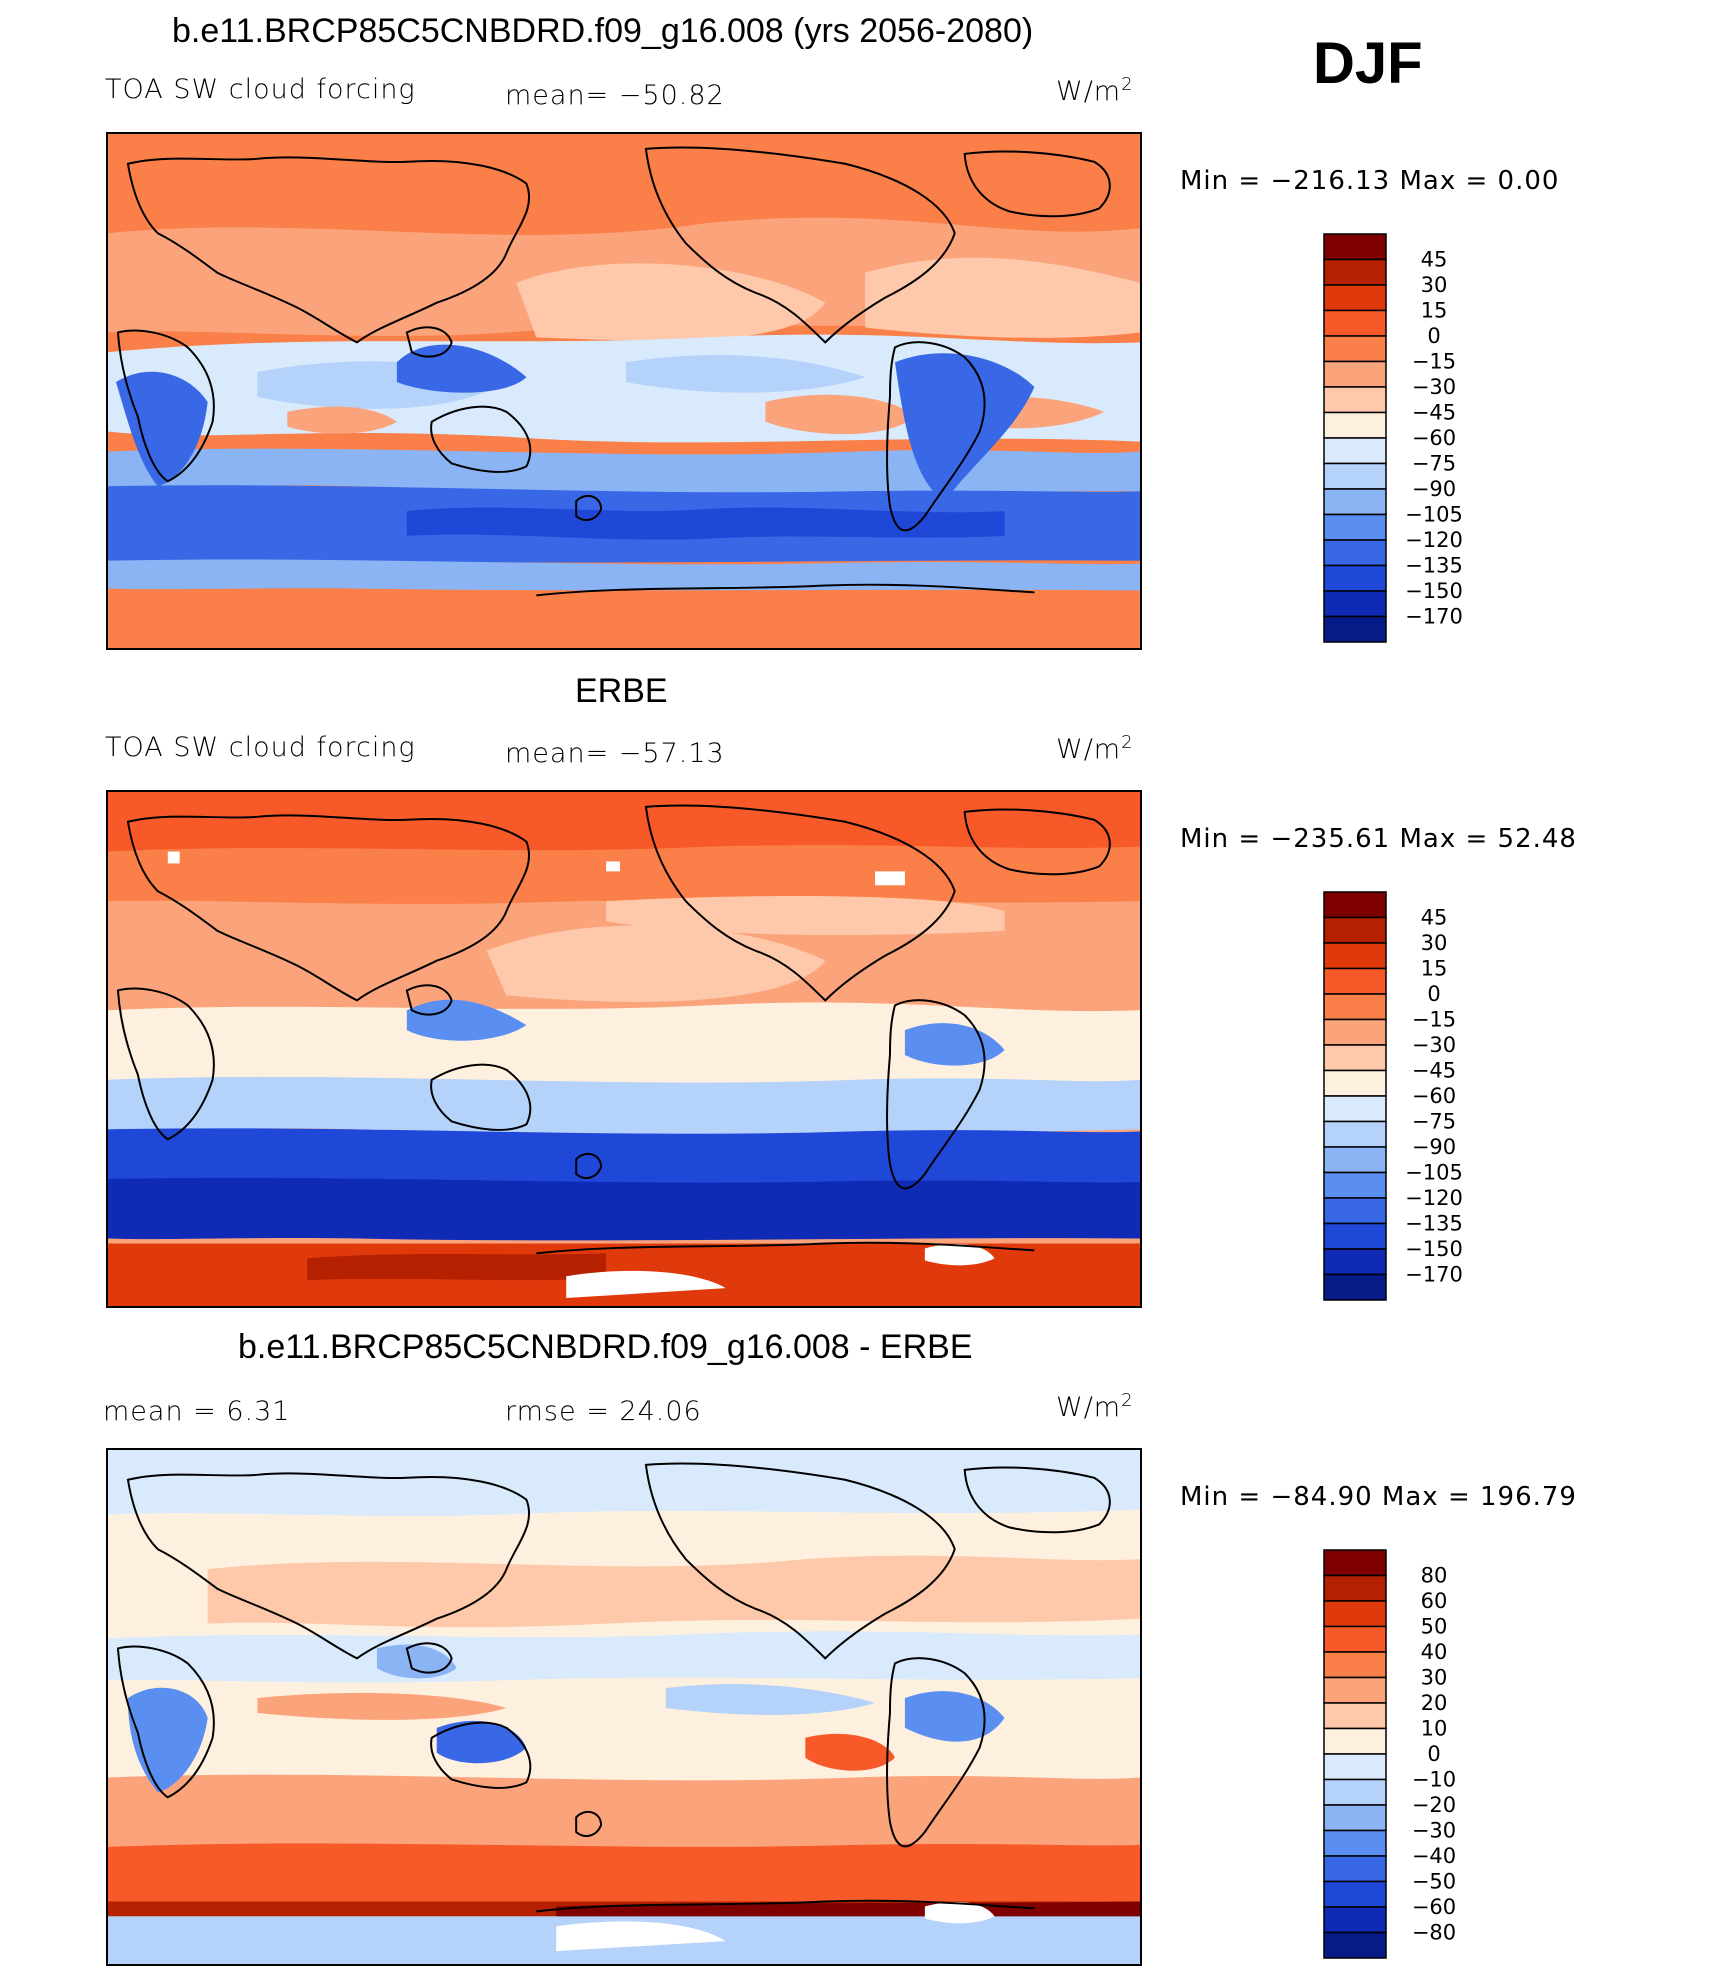 This screenshot has width=1710, height=1969. What do you see at coordinates (1378, 839) in the screenshot?
I see `panel-2-minmax: Min = −235.61 Max = 52.48` at bounding box center [1378, 839].